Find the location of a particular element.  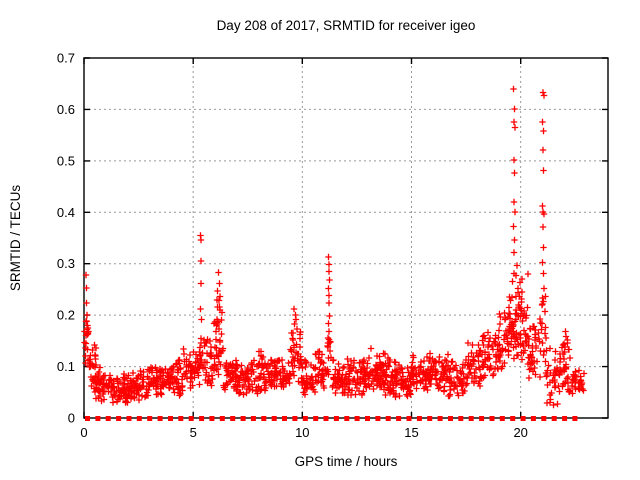

y-axis-label: SRMTID / TECUs is located at coordinates (15, 238).